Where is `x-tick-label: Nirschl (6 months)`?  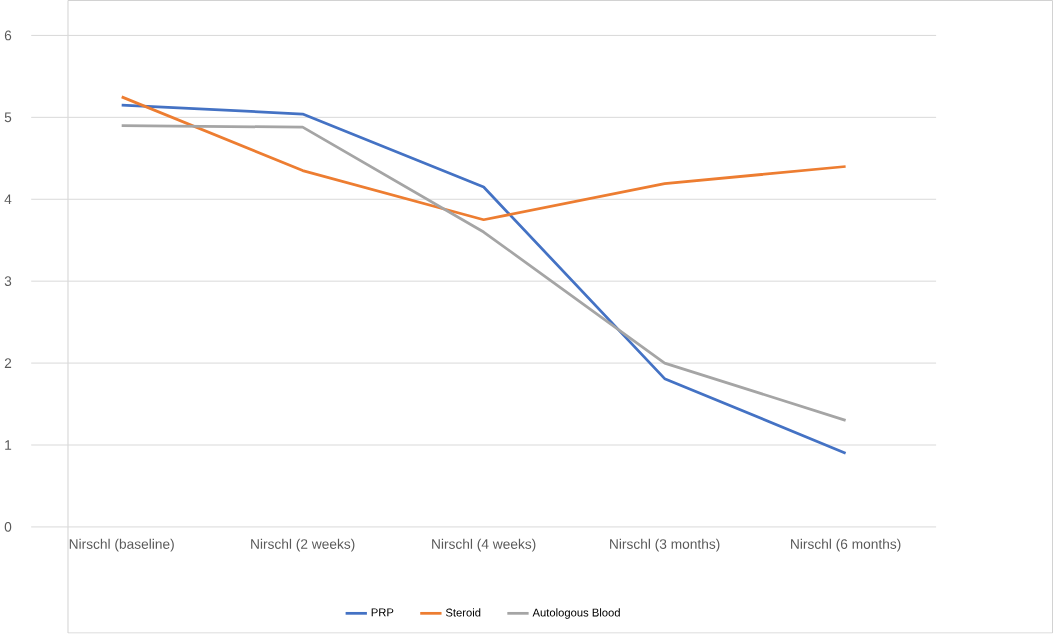 x-tick-label: Nirschl (6 months) is located at coordinates (846, 545).